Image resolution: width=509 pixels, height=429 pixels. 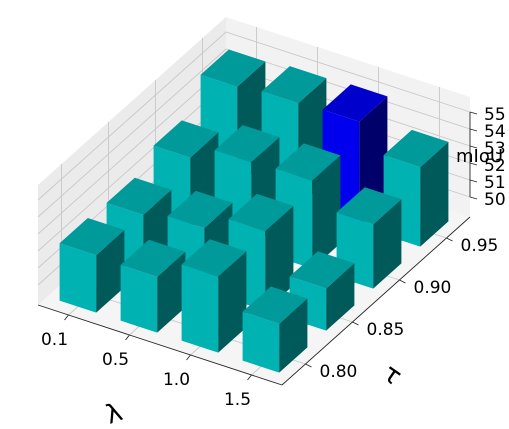 What do you see at coordinates (115, 360) in the screenshot?
I see `x-tick-label: 0.5` at bounding box center [115, 360].